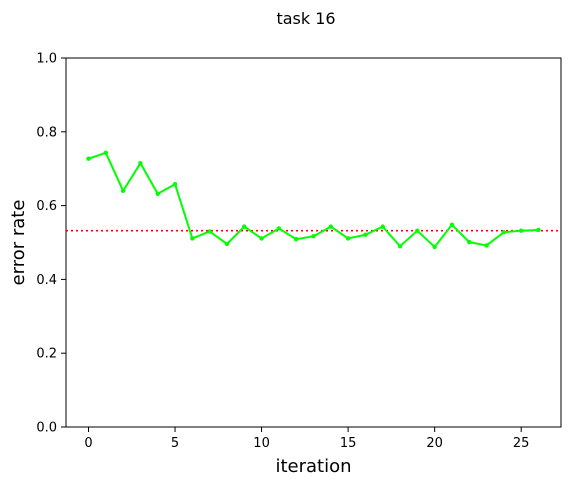 The image size is (572, 485). I want to click on x-axis-label: iteration, so click(313, 466).